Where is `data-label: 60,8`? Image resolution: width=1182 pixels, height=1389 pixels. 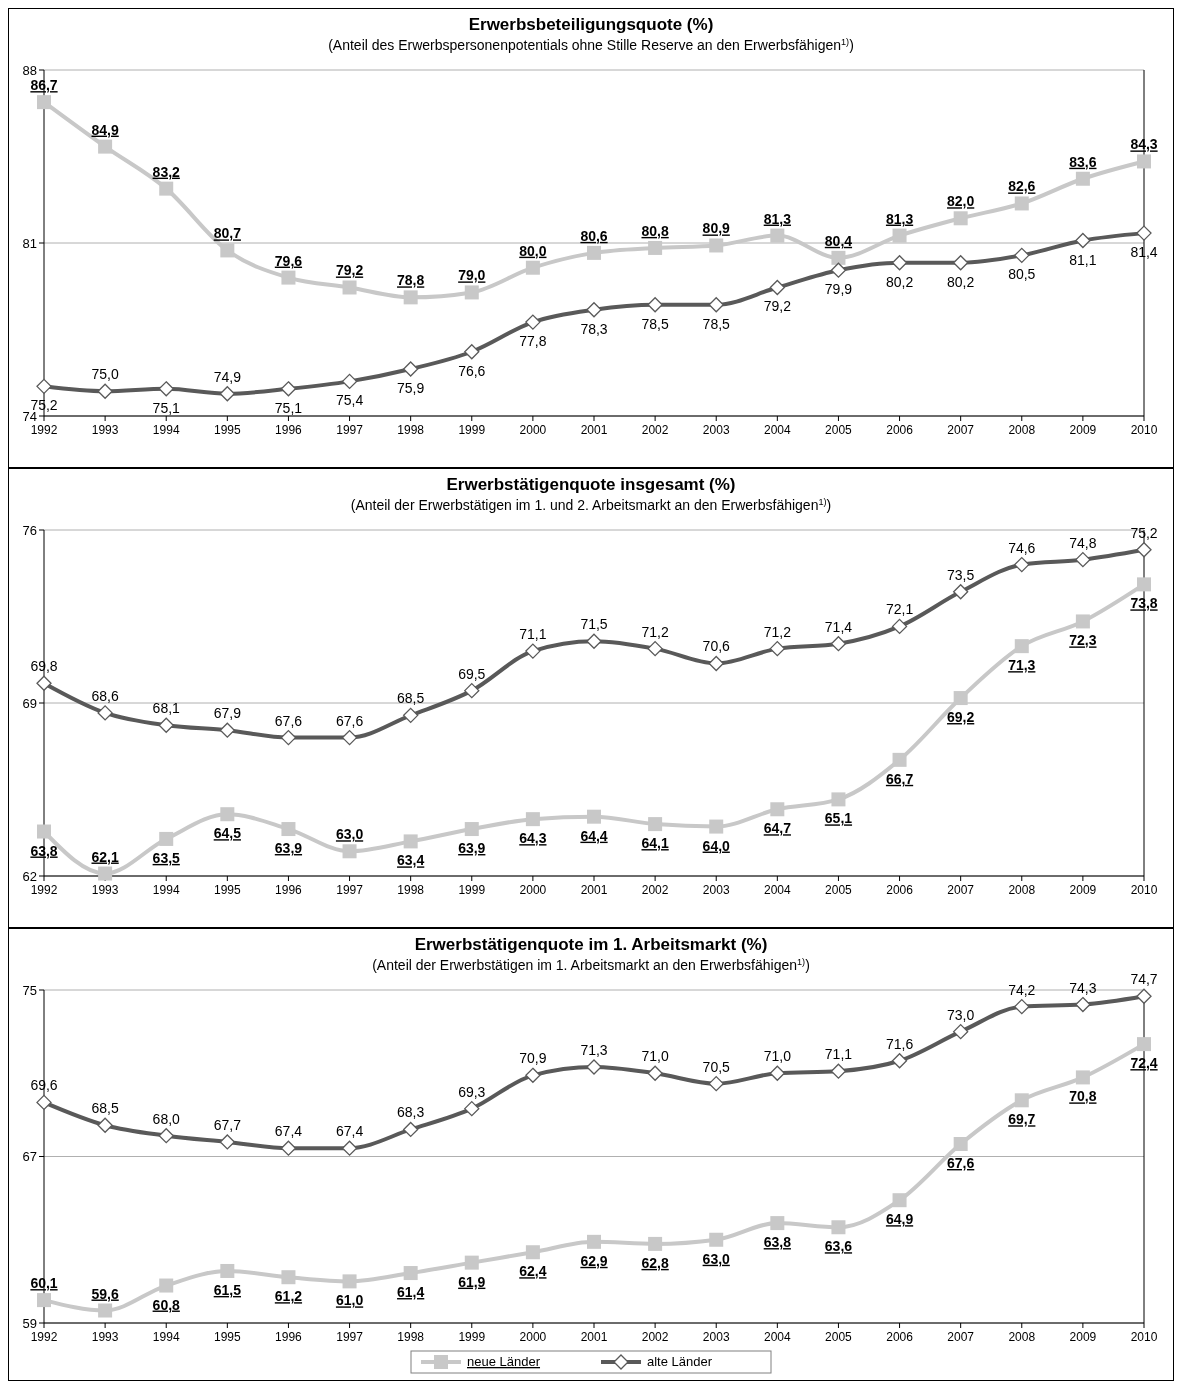
data-label: 60,8 is located at coordinates (166, 1304).